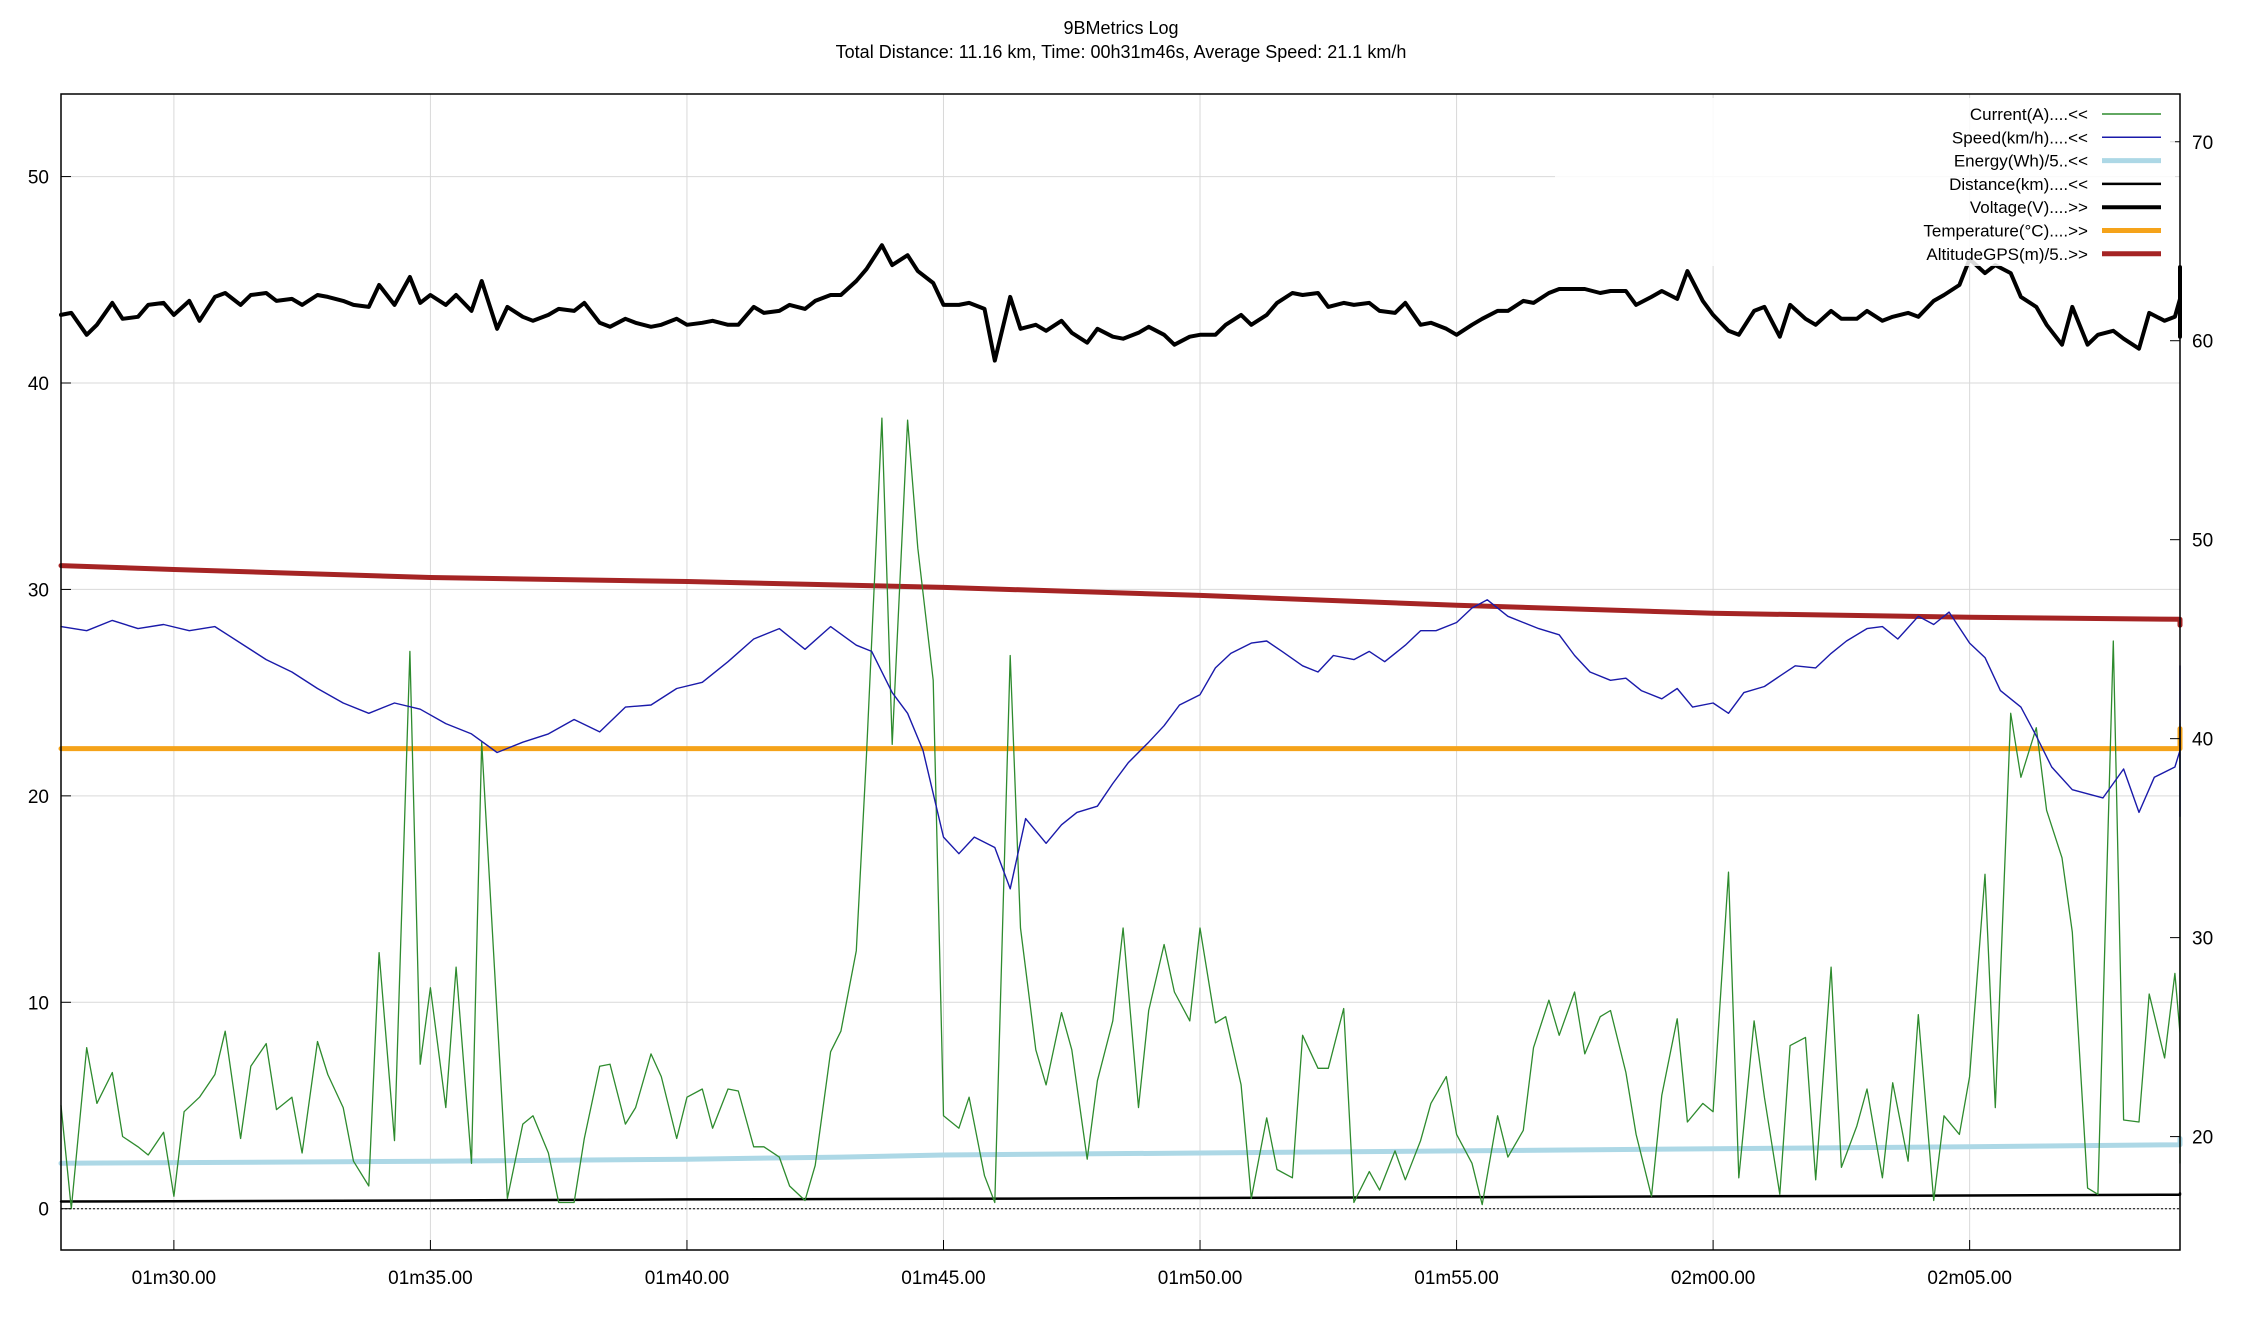 The width and height of the screenshot is (2243, 1330). I want to click on y2-tick-label: 60, so click(2202, 342).